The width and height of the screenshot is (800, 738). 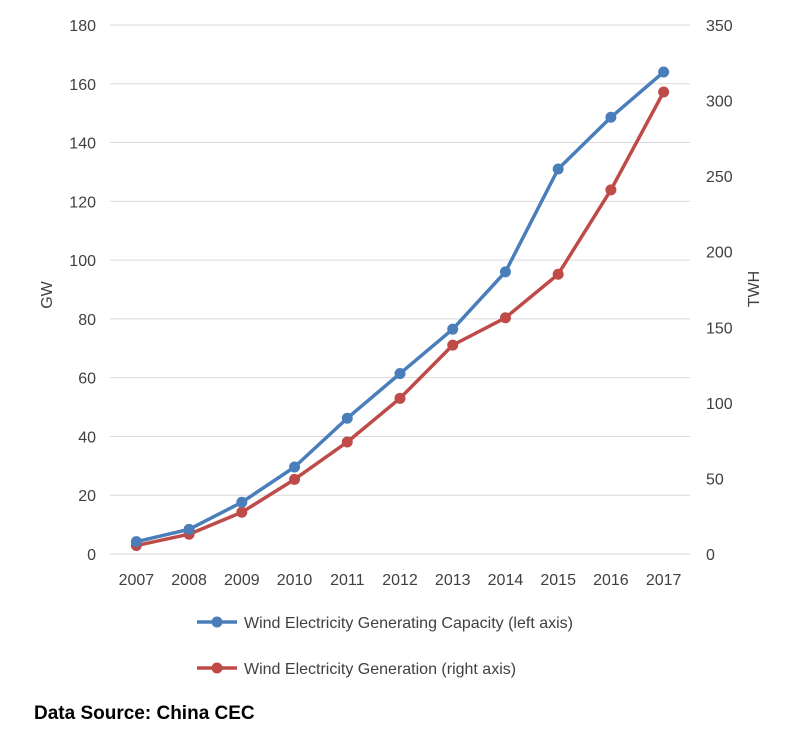 What do you see at coordinates (87, 320) in the screenshot?
I see `left-tick-label: 80` at bounding box center [87, 320].